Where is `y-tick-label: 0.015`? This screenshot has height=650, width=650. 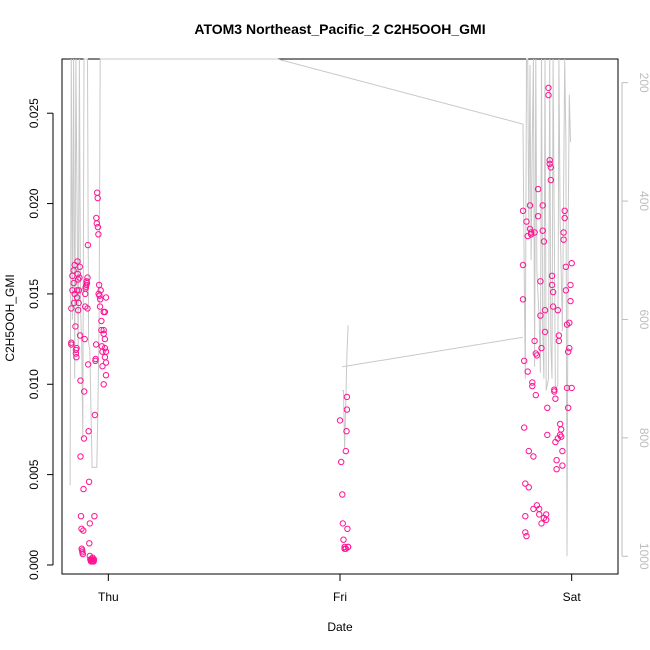 y-tick-label: 0.015 is located at coordinates (34, 294).